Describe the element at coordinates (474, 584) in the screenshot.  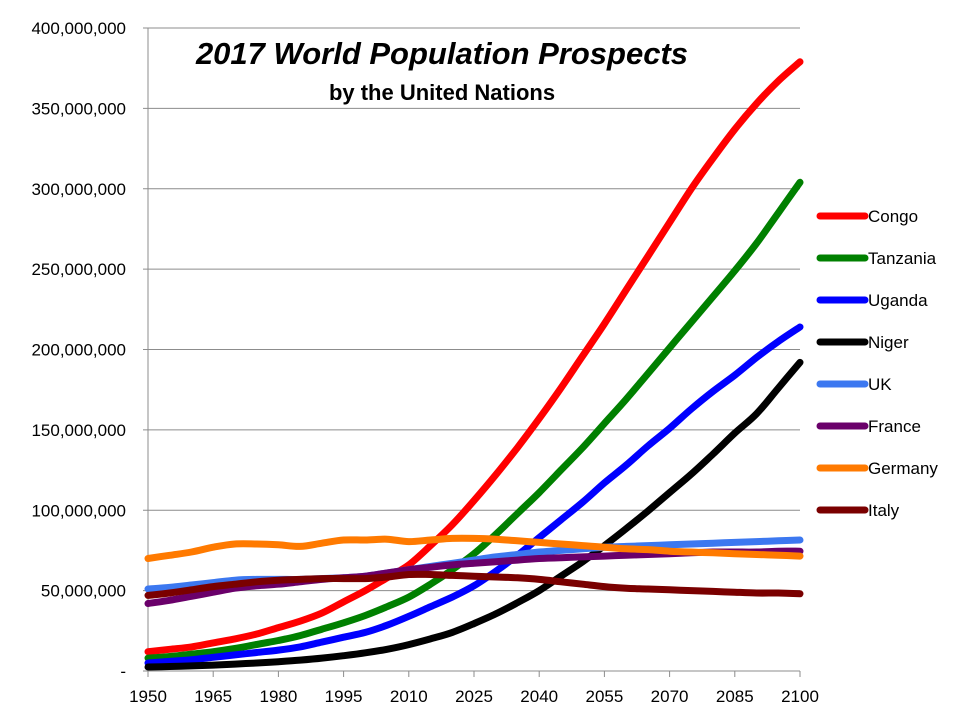
I see `series-line-italy` at that location.